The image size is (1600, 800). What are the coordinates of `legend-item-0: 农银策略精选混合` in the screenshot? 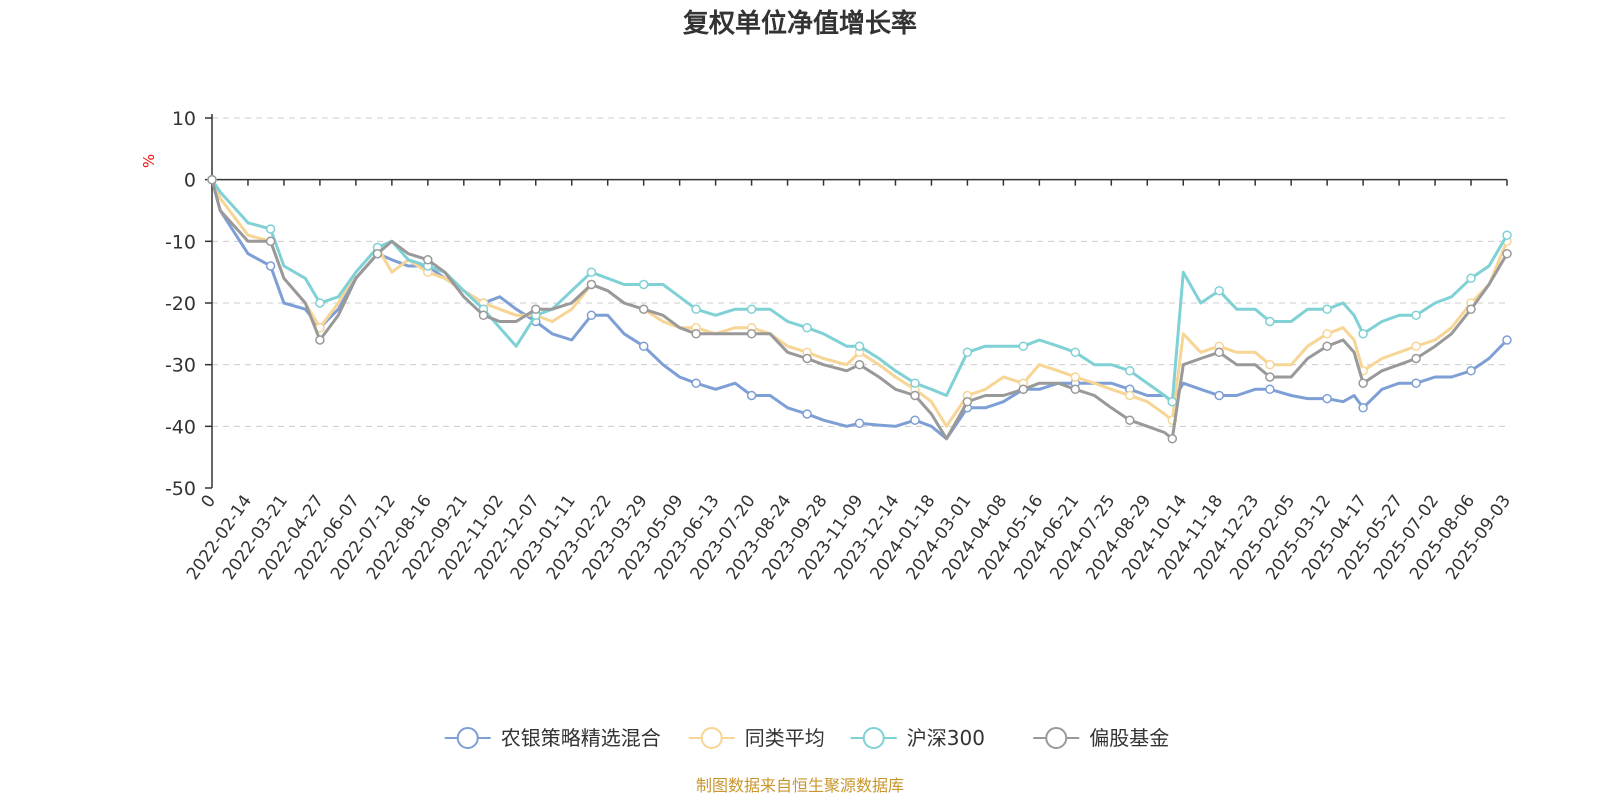 It's located at (552, 738).